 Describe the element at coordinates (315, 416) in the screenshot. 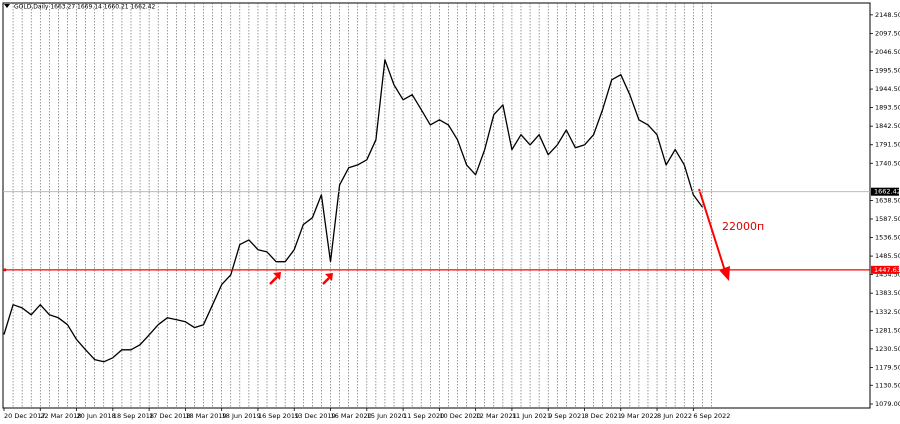

I see `x-tick-label: 13 Dec 2019` at that location.